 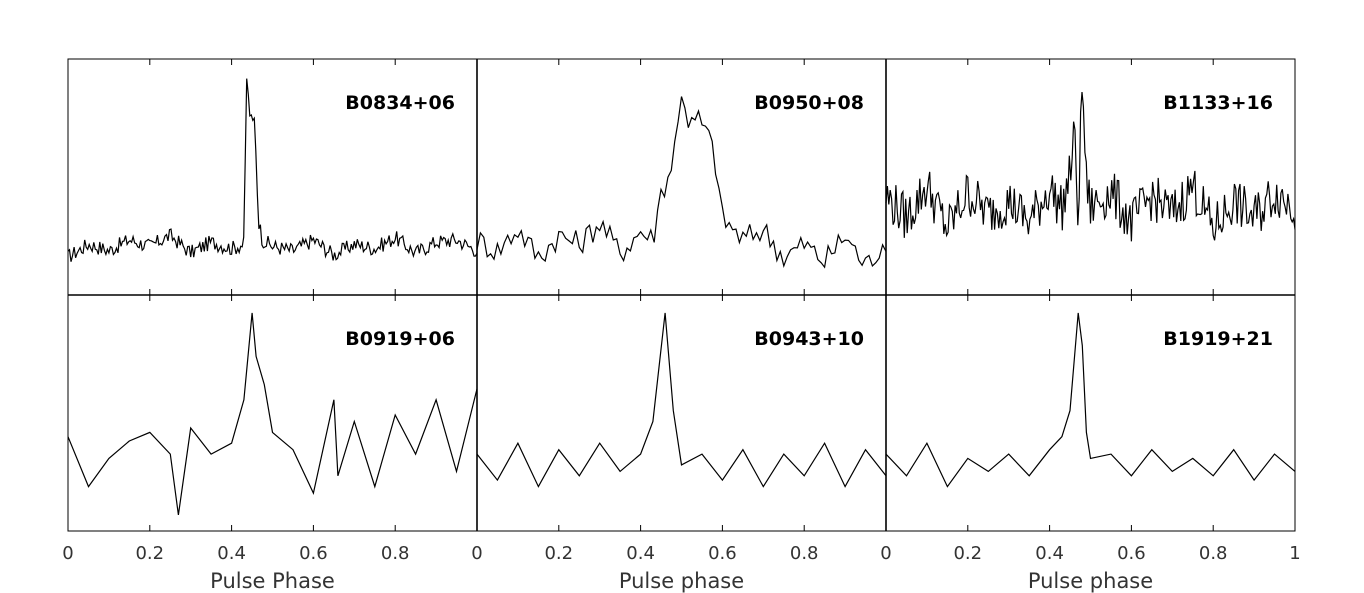 What do you see at coordinates (272, 581) in the screenshot?
I see `x-axis-label: Pulse Phase` at bounding box center [272, 581].